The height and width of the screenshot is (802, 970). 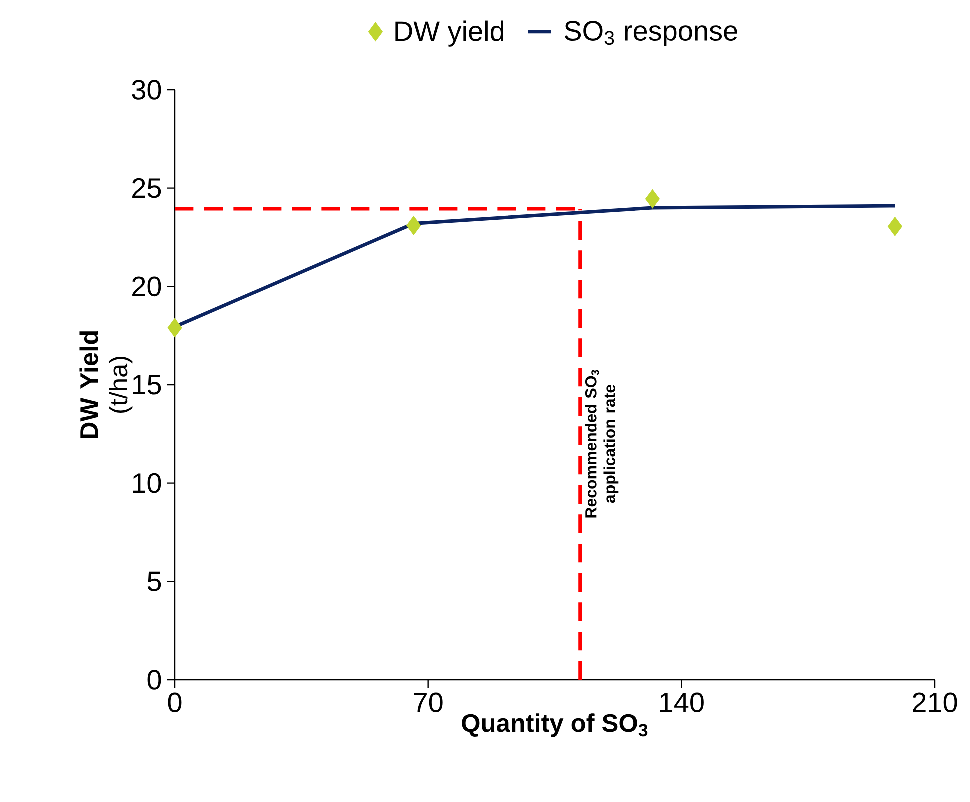 I want to click on x-tick-label: 0, so click(x=175, y=702).